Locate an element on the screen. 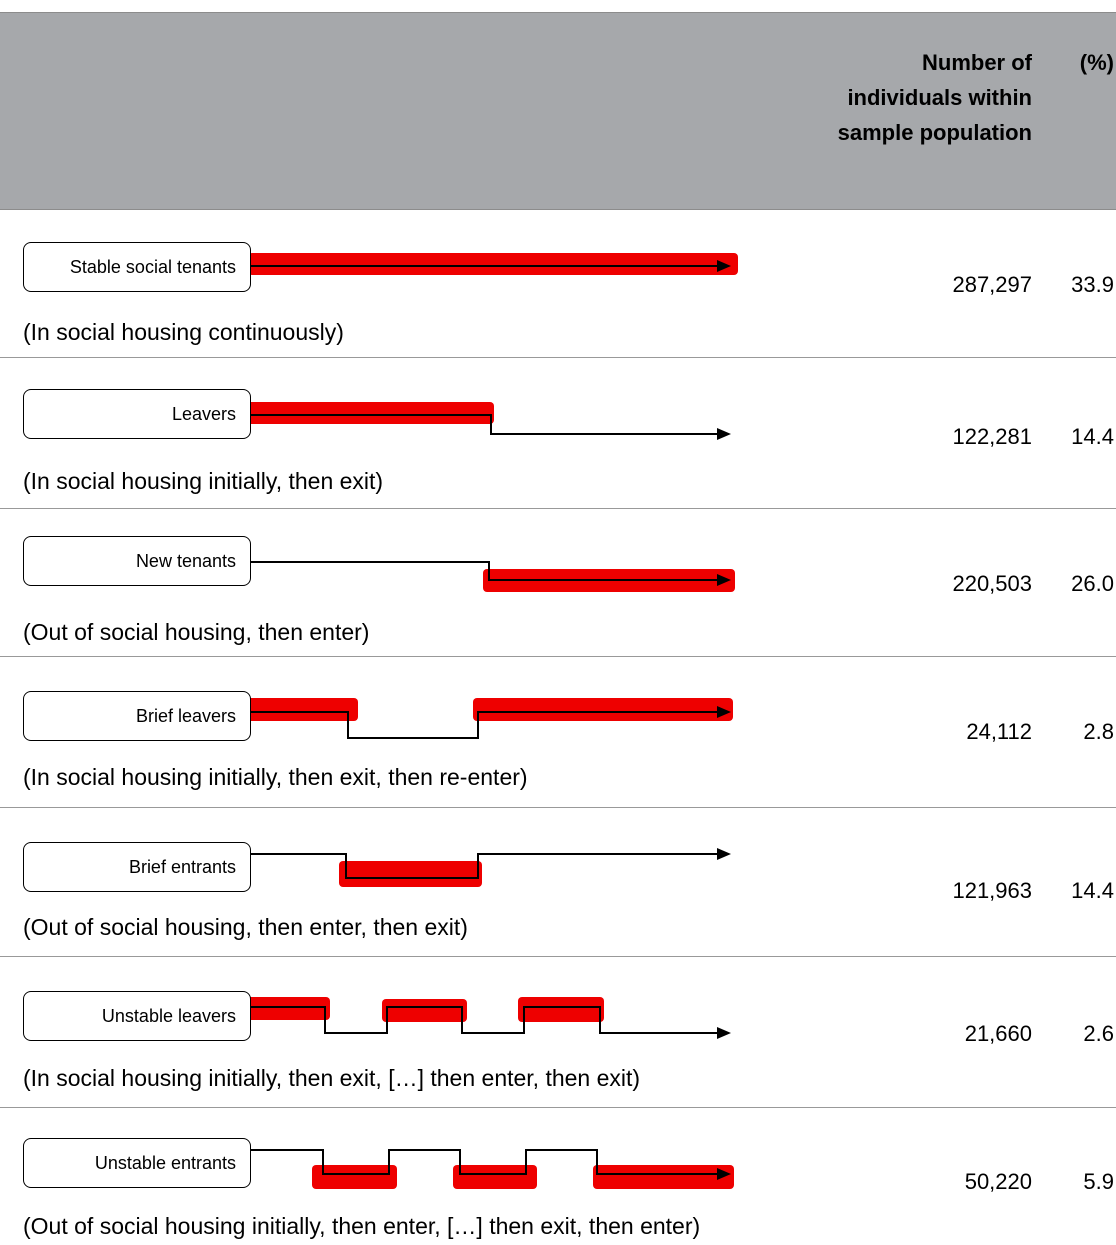  row-percent: 2.6 is located at coordinates (1098, 1033).